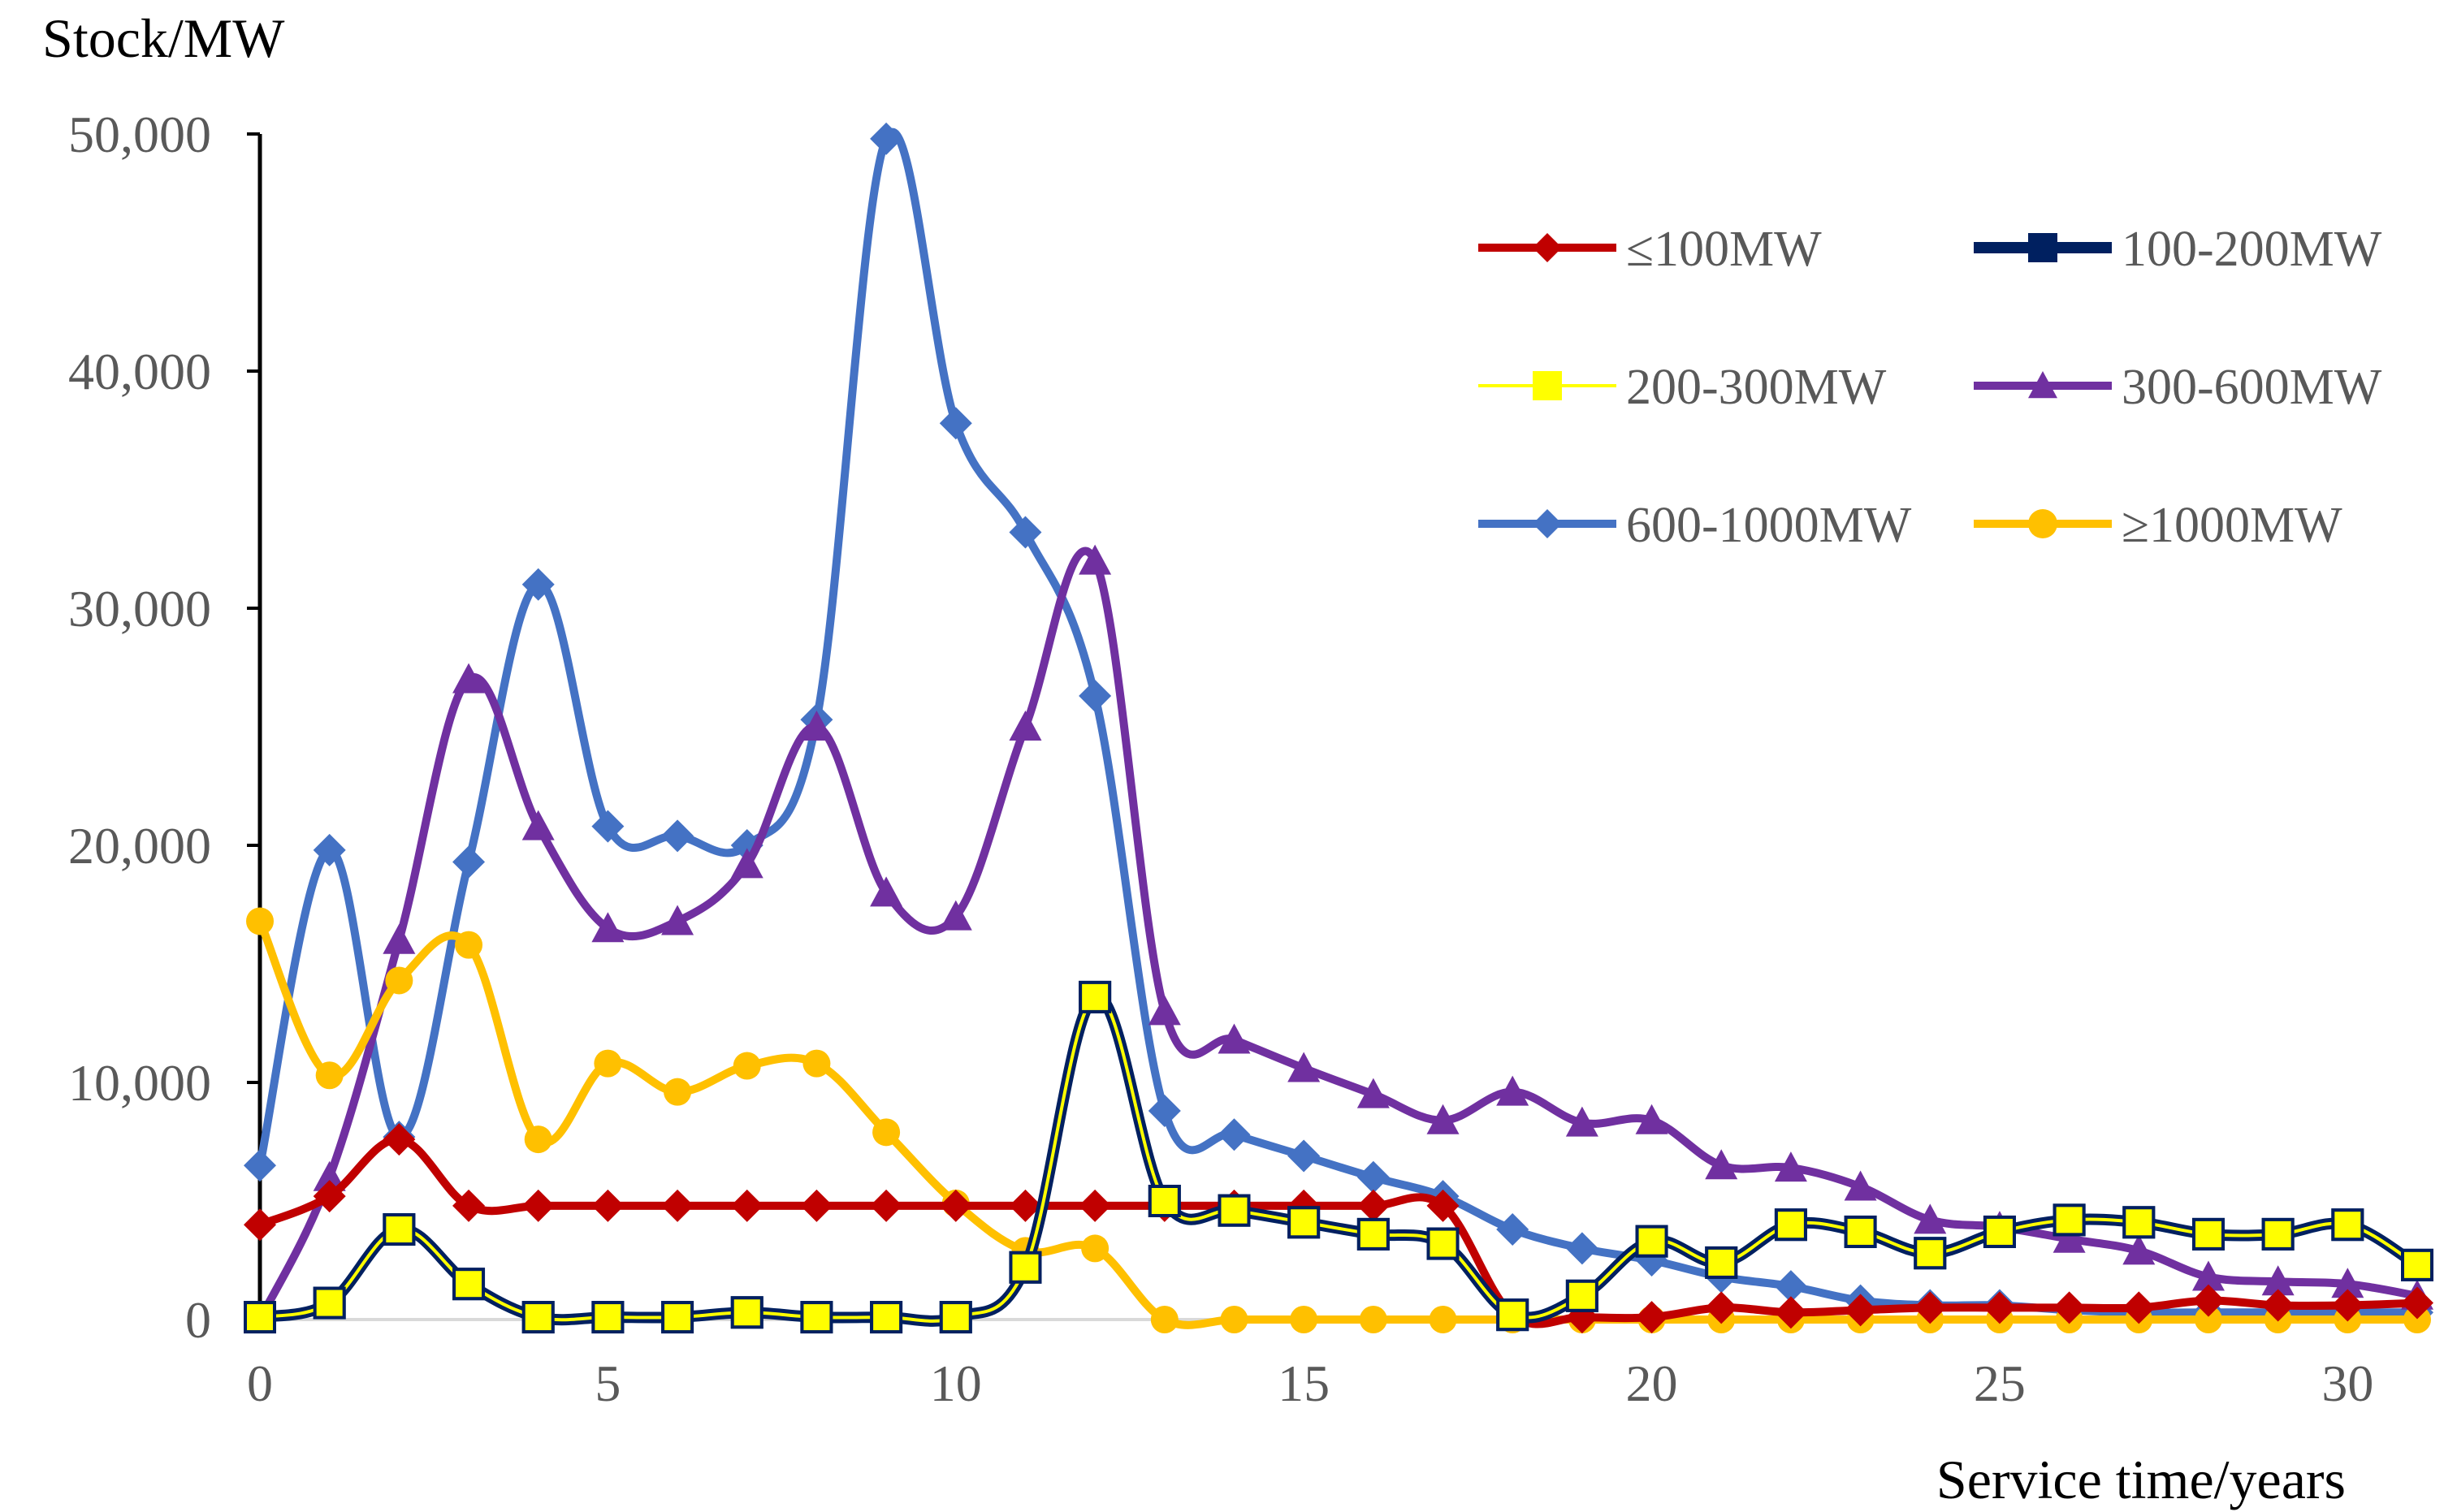 The height and width of the screenshot is (1512, 2444). I want to click on x-tick-label: 5, so click(608, 1383).